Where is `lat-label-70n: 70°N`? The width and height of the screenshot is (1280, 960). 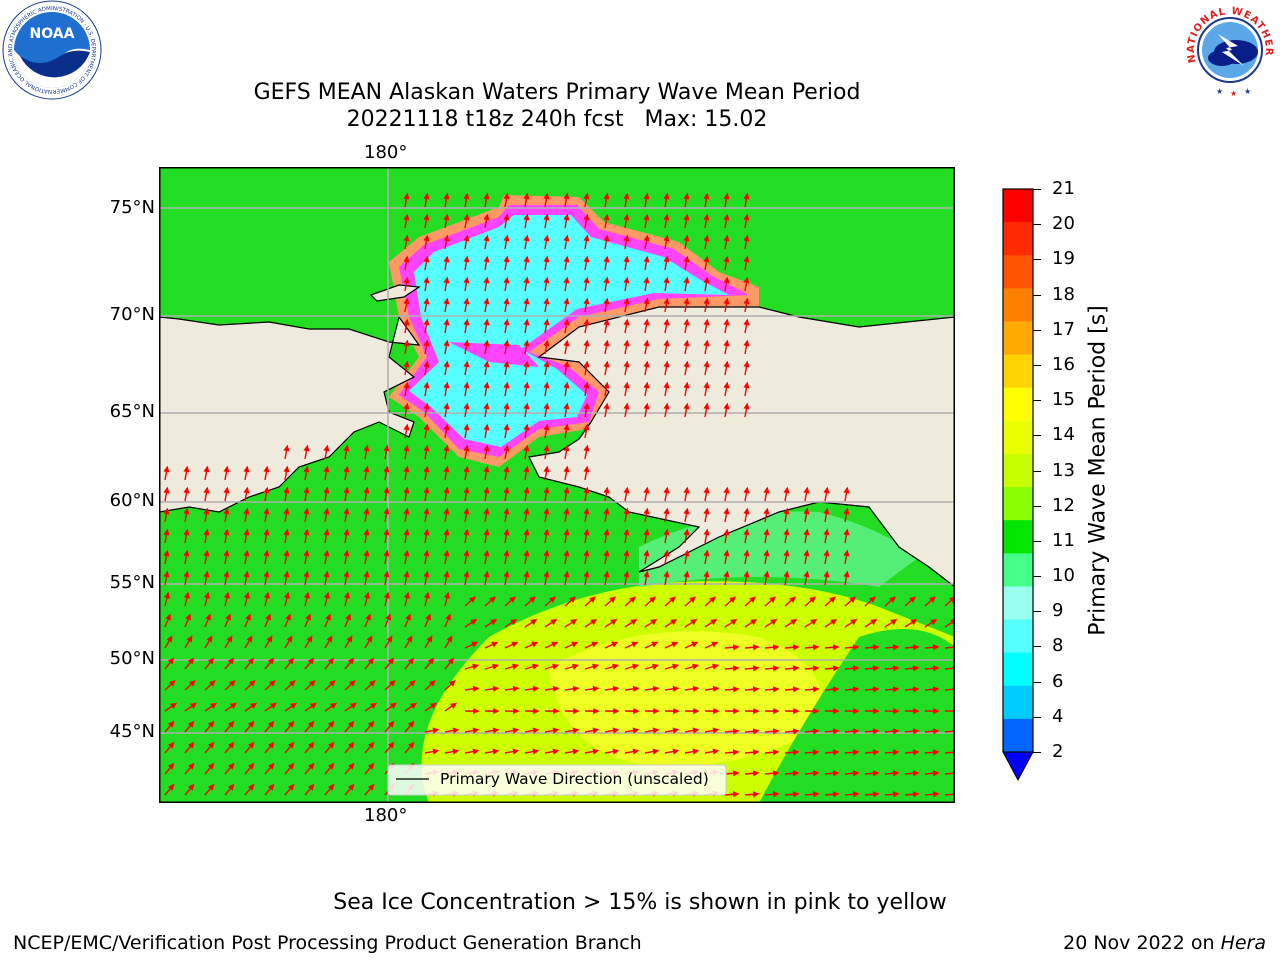
lat-label-70n: 70°N is located at coordinates (132, 314).